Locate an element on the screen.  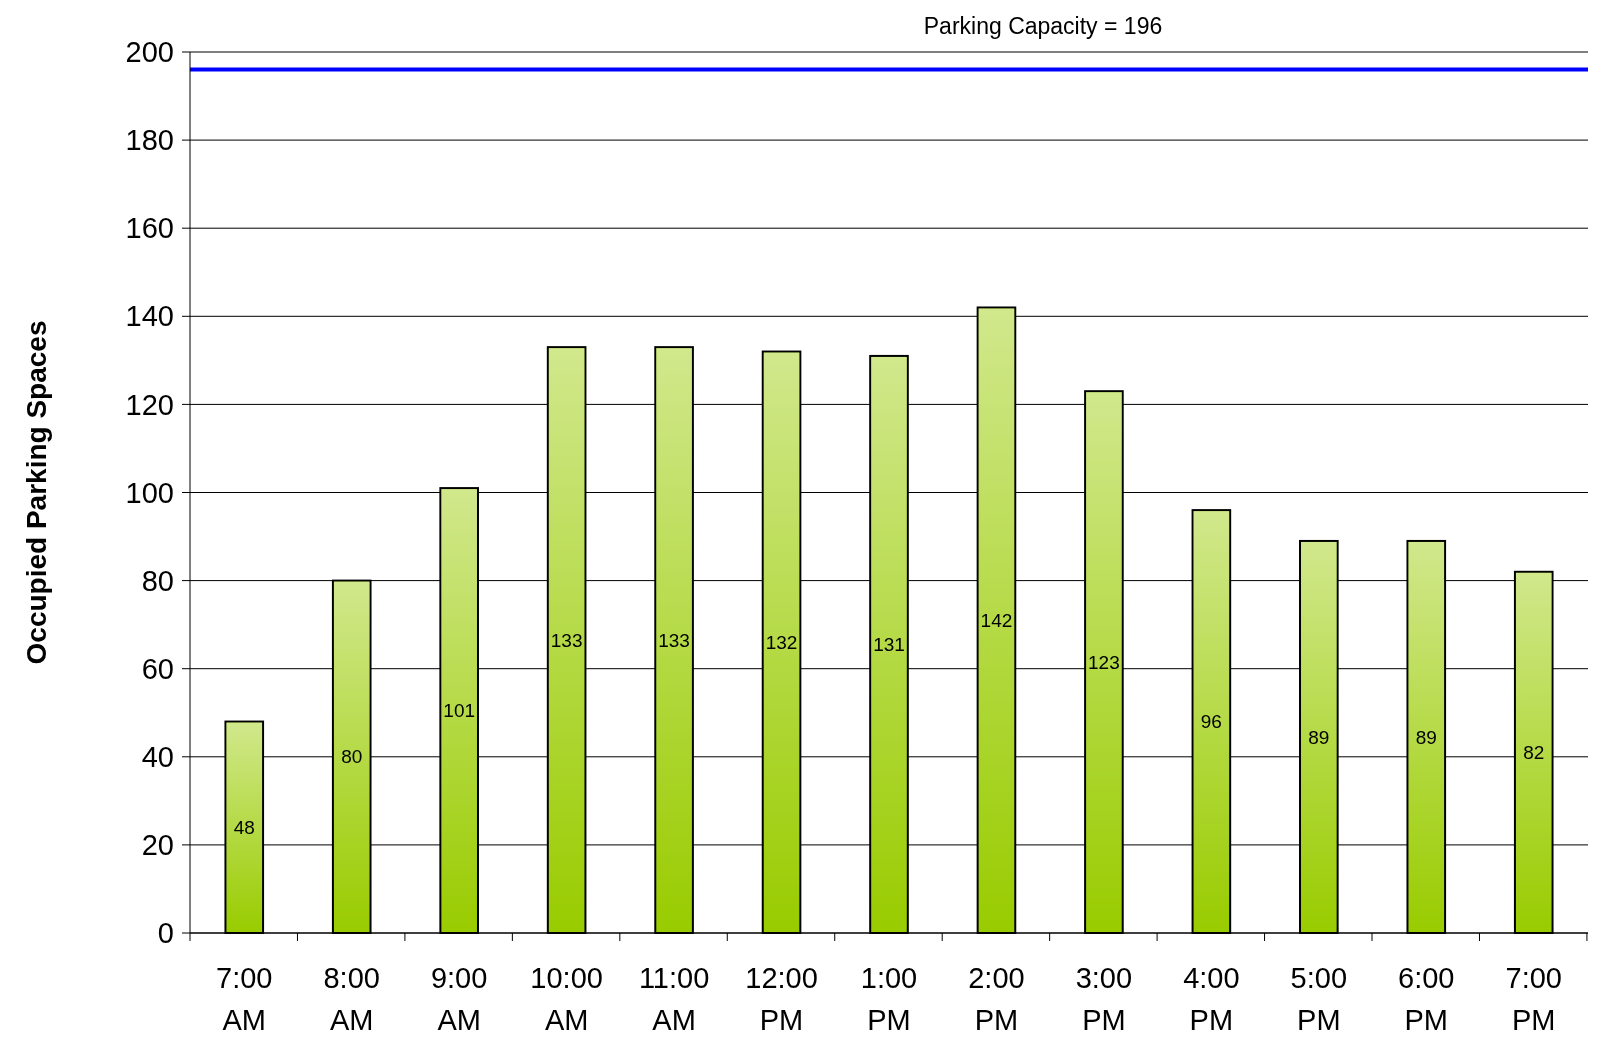
y-tick-label: 0 is located at coordinates (165, 933).